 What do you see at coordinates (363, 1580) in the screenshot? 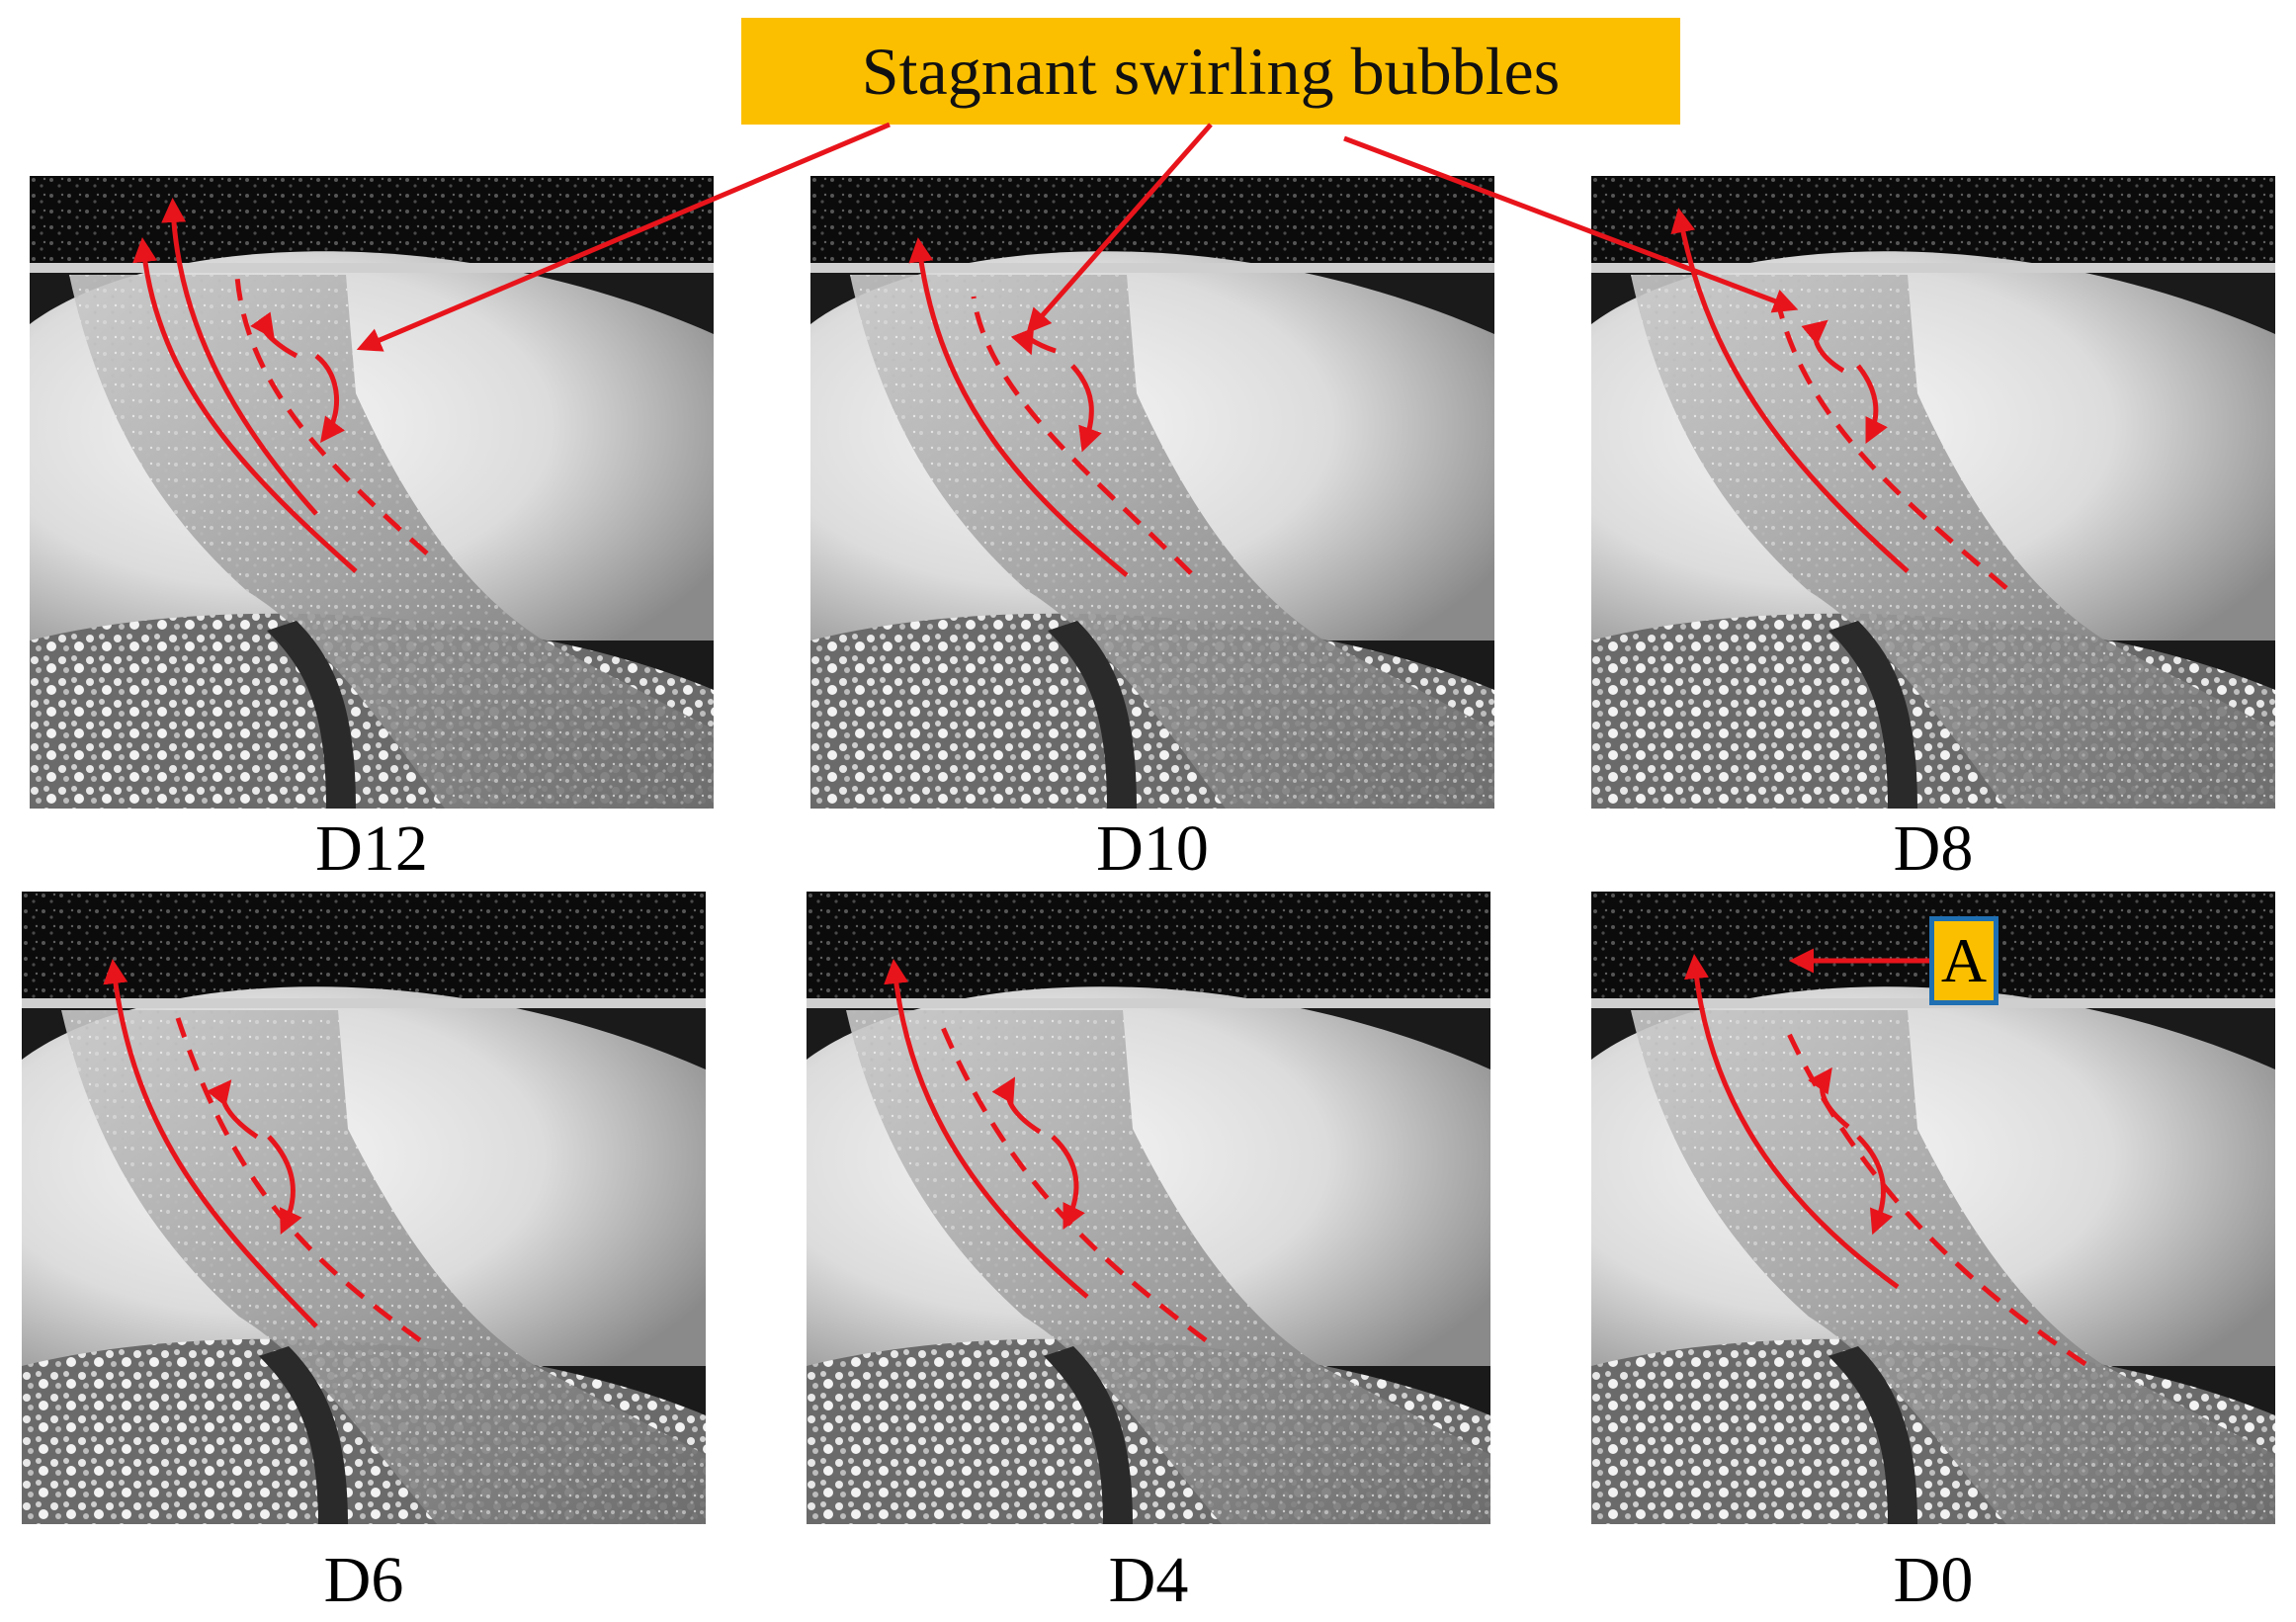
I see `panel-label-d6: D6` at bounding box center [363, 1580].